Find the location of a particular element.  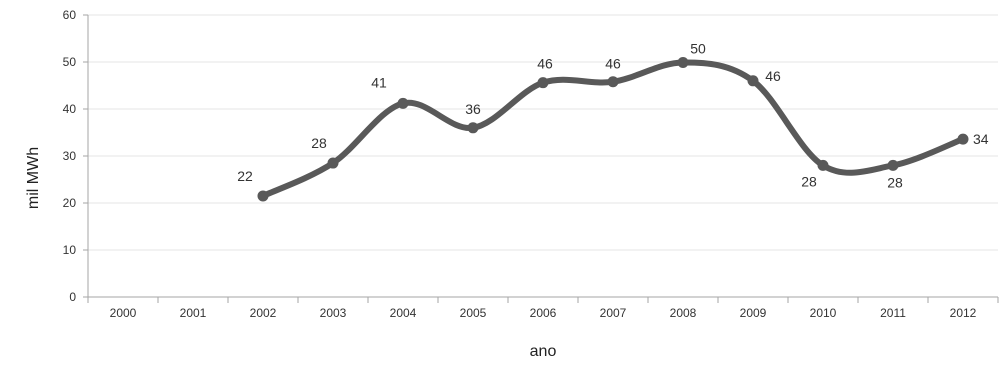

y-tick-labels: 0 10 20 30 40 50 60 is located at coordinates (70, 156).